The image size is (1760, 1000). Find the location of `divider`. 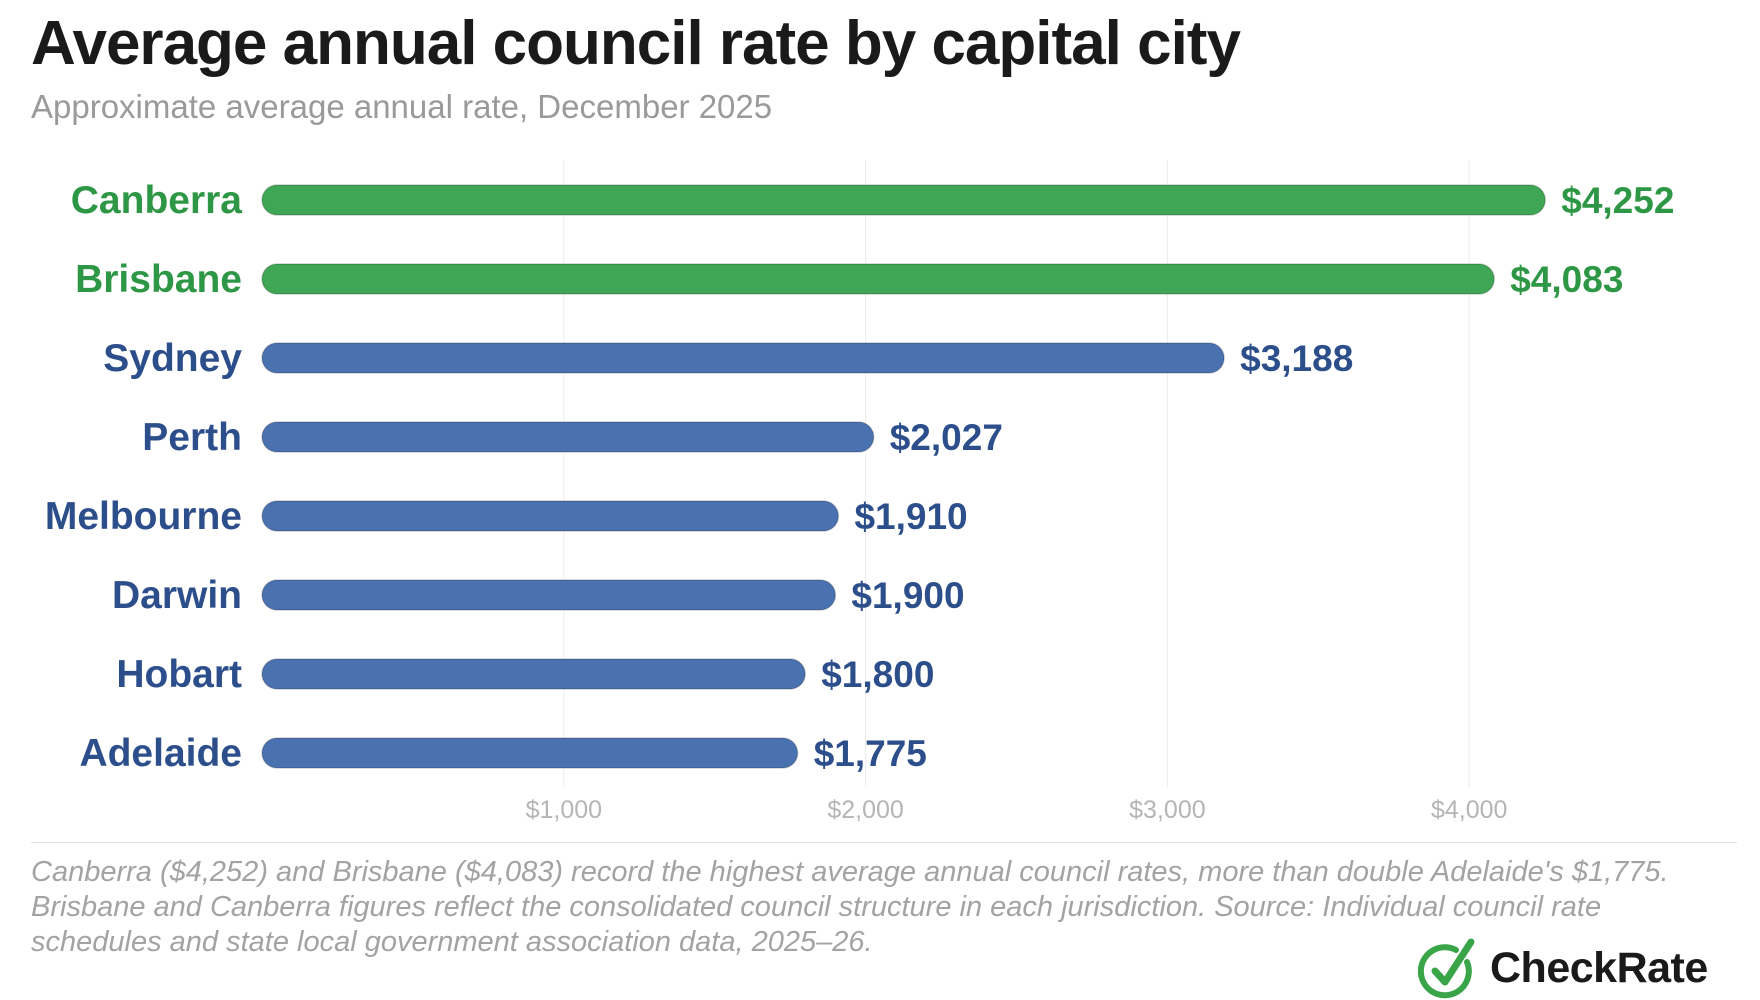

divider is located at coordinates (884, 842).